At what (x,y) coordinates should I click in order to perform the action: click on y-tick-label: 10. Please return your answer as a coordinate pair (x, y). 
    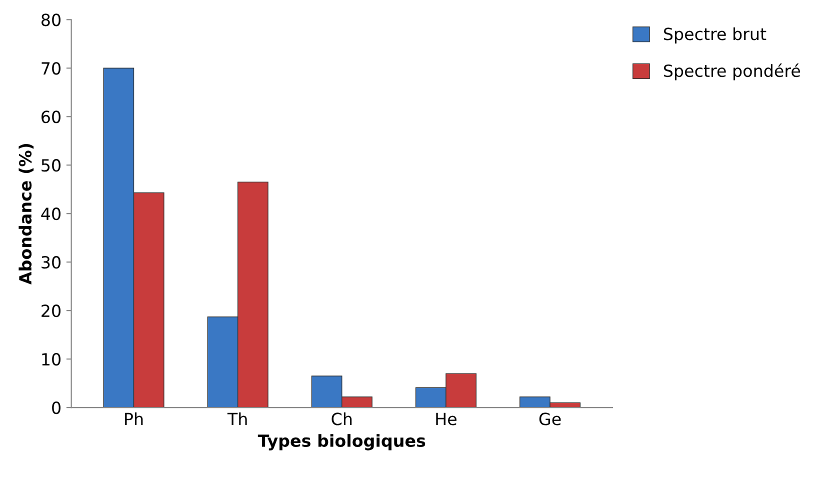
    Looking at the image, I should click on (51, 359).